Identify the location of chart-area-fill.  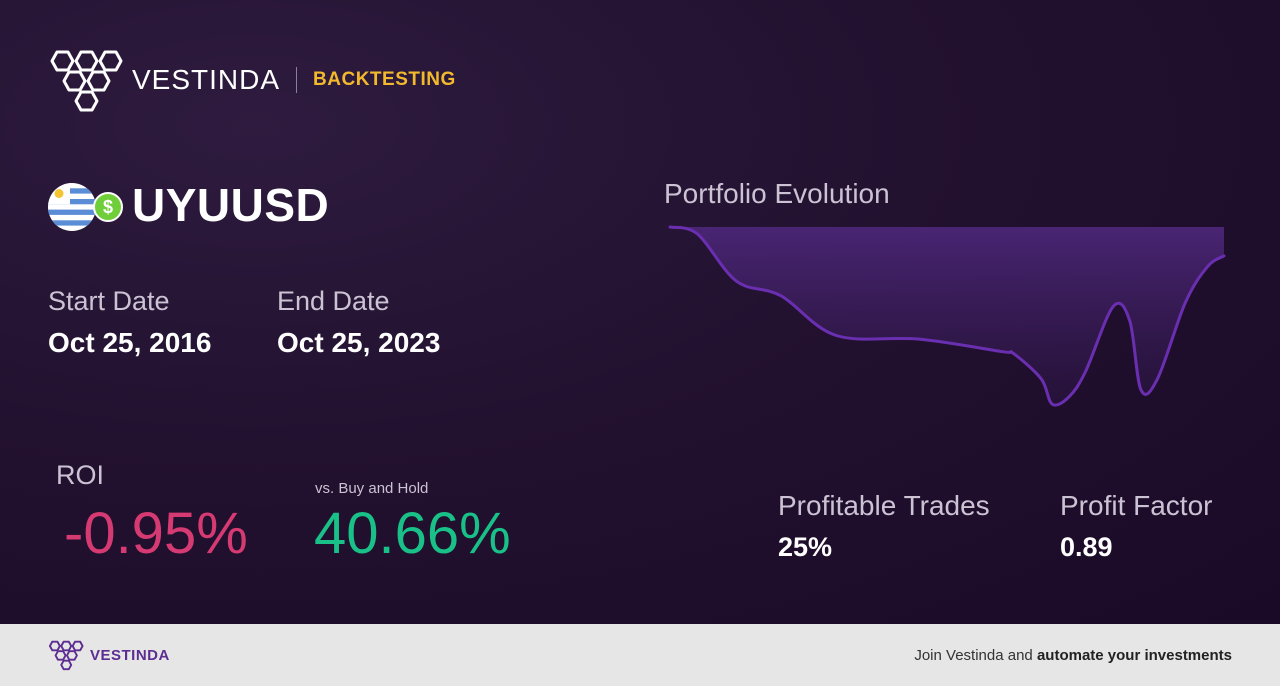
(947, 316).